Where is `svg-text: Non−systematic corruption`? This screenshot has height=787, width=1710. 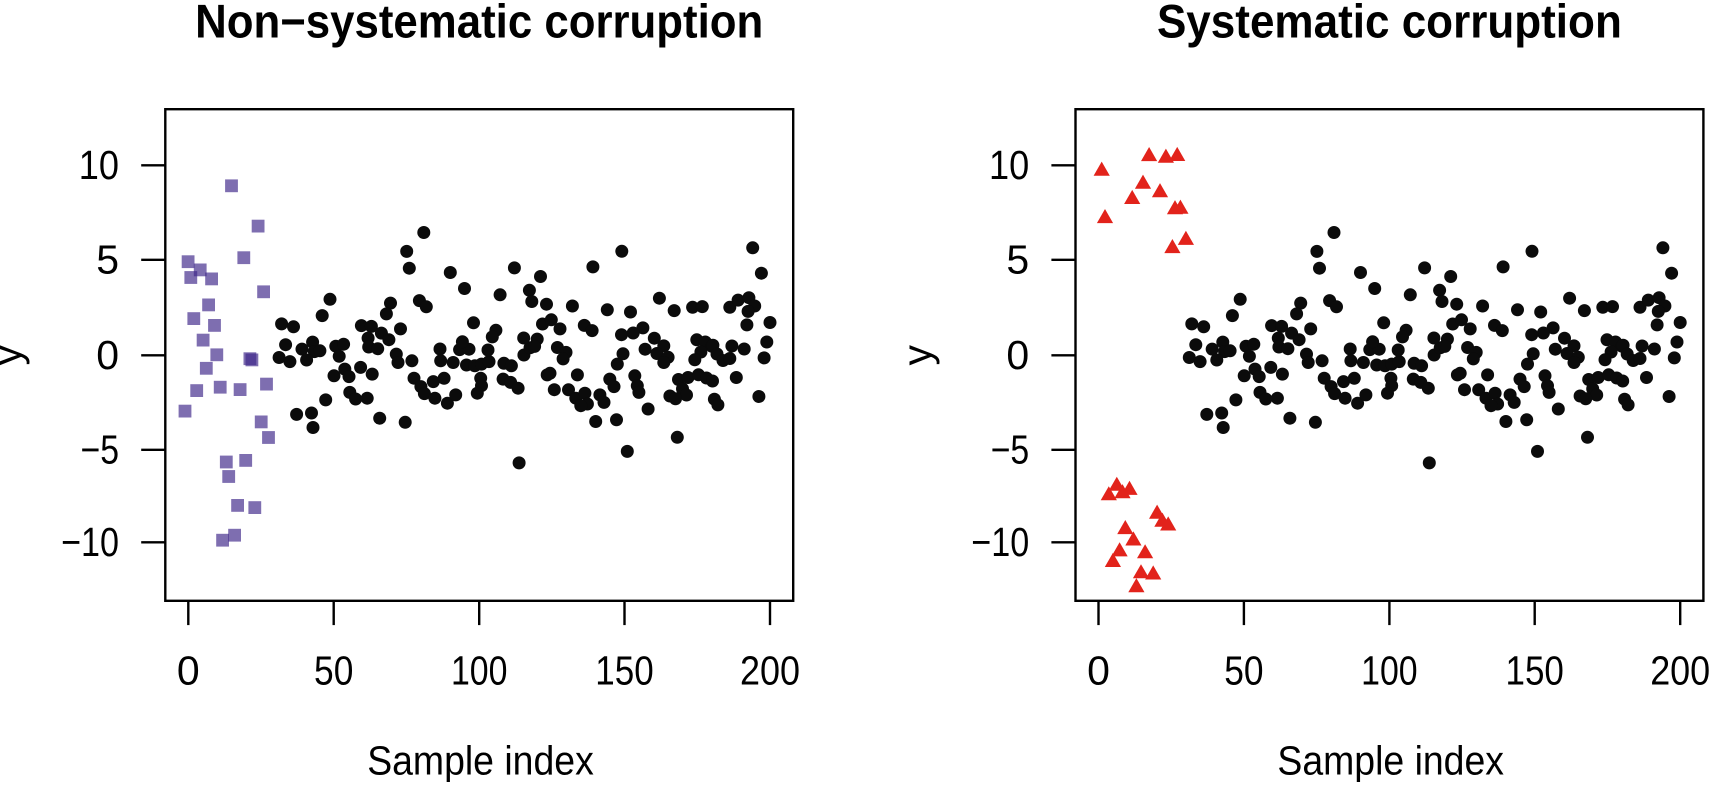
svg-text: Non−systematic corruption is located at coordinates (479, 24).